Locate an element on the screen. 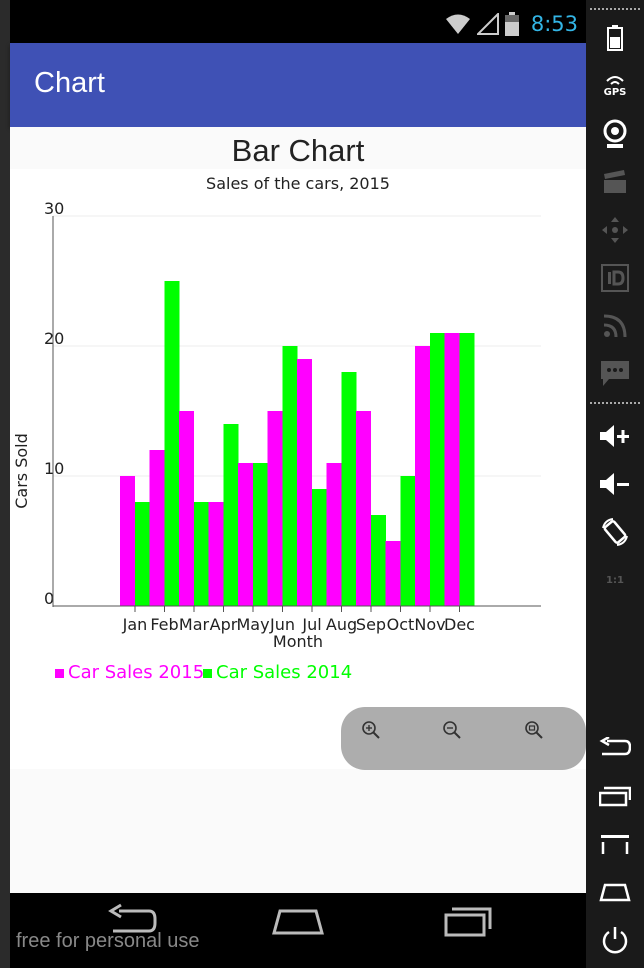 The height and width of the screenshot is (968, 644). status-bar: 8:53 is located at coordinates (298, 24).